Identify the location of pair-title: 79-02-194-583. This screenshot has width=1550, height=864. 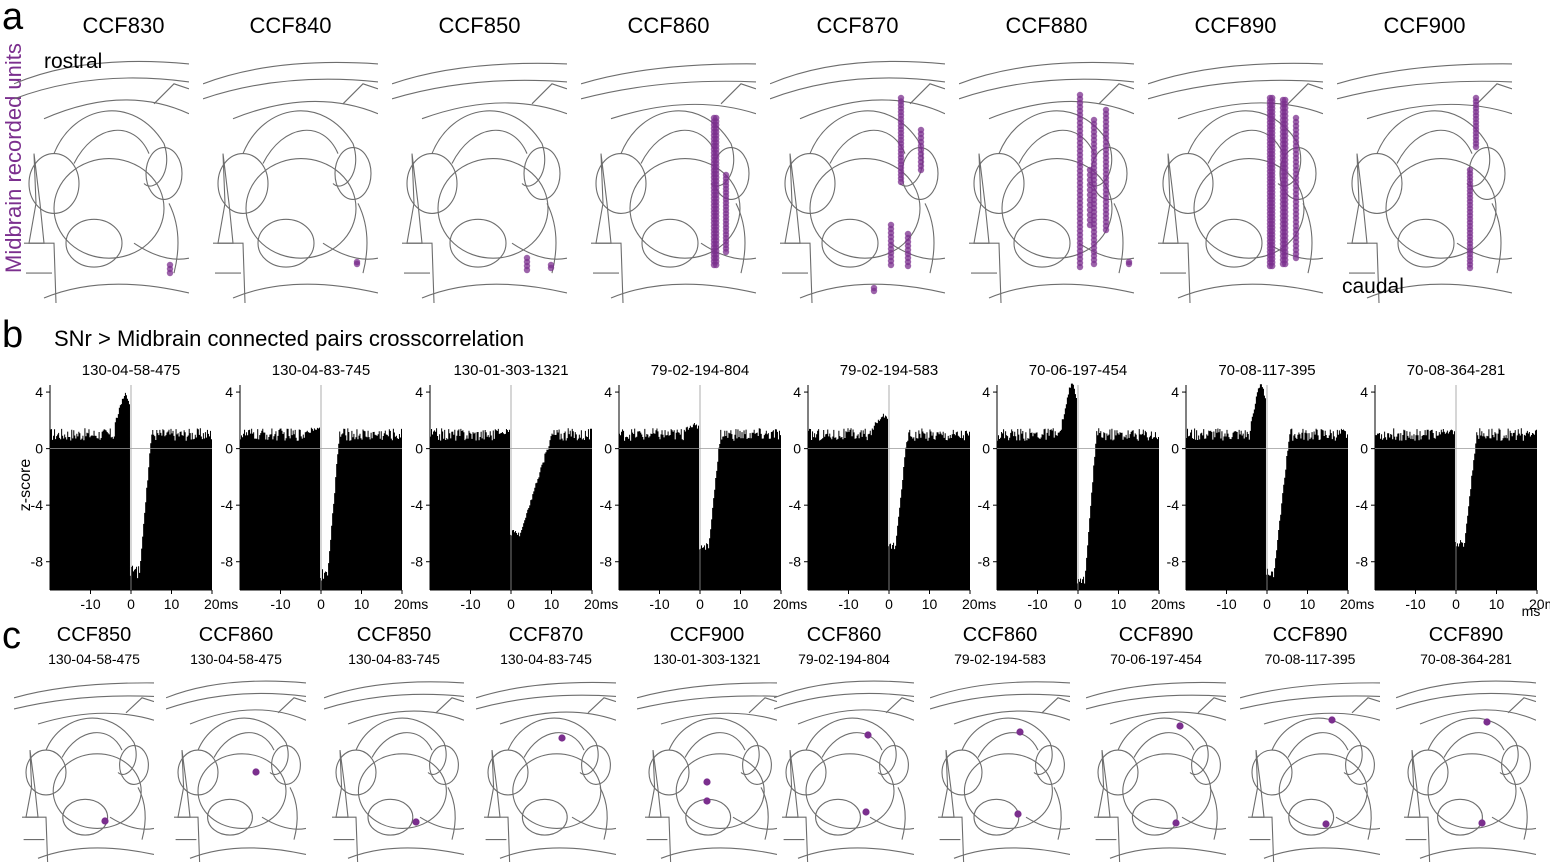
(1000, 659).